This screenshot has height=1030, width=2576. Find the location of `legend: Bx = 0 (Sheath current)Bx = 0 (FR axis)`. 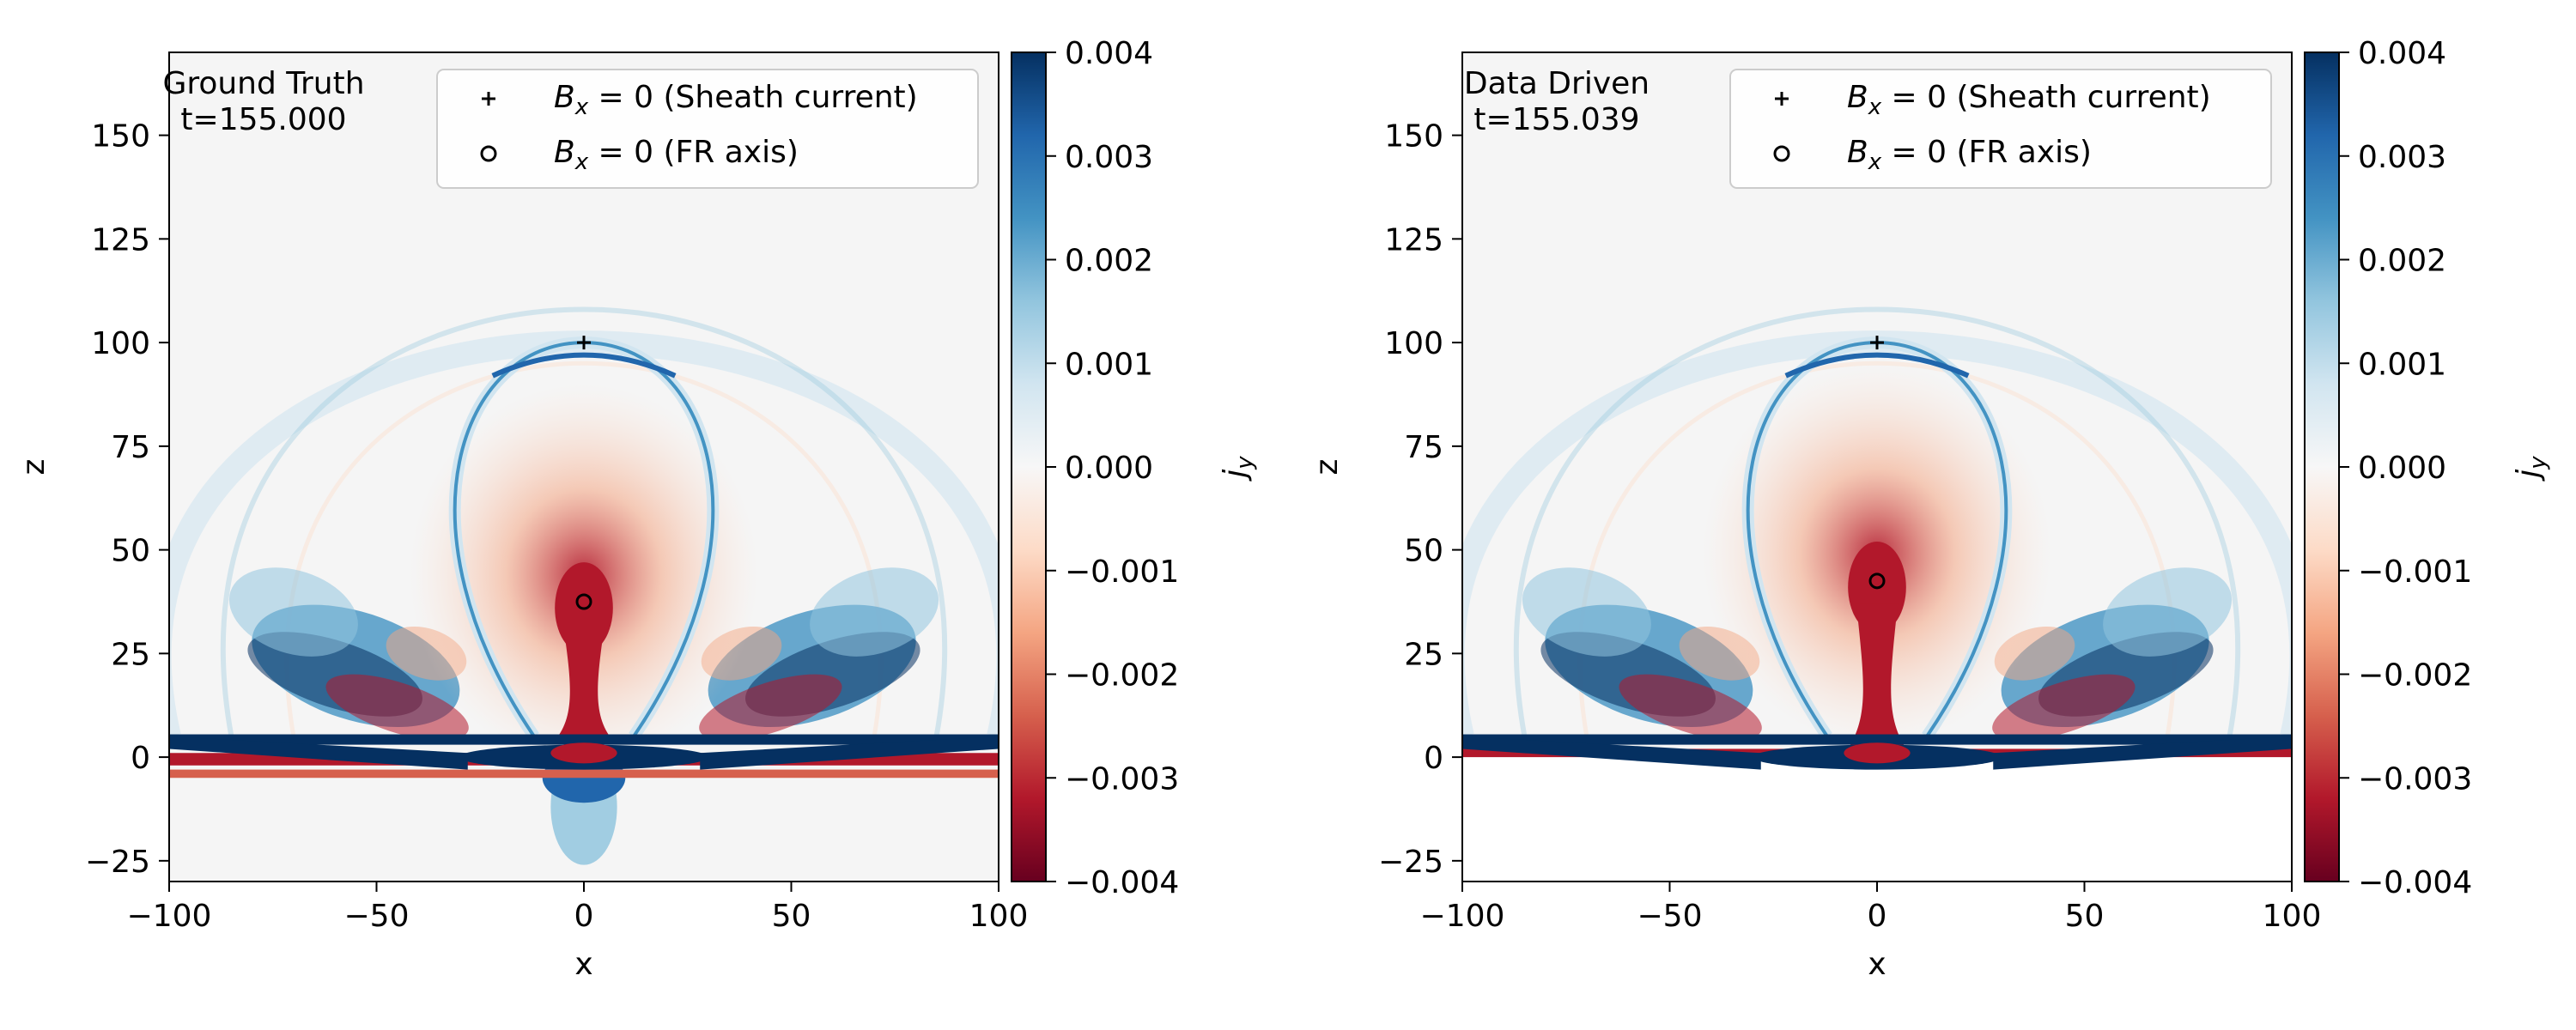

legend: Bx = 0 (Sheath current)Bx = 0 (FR axis) is located at coordinates (707, 129).